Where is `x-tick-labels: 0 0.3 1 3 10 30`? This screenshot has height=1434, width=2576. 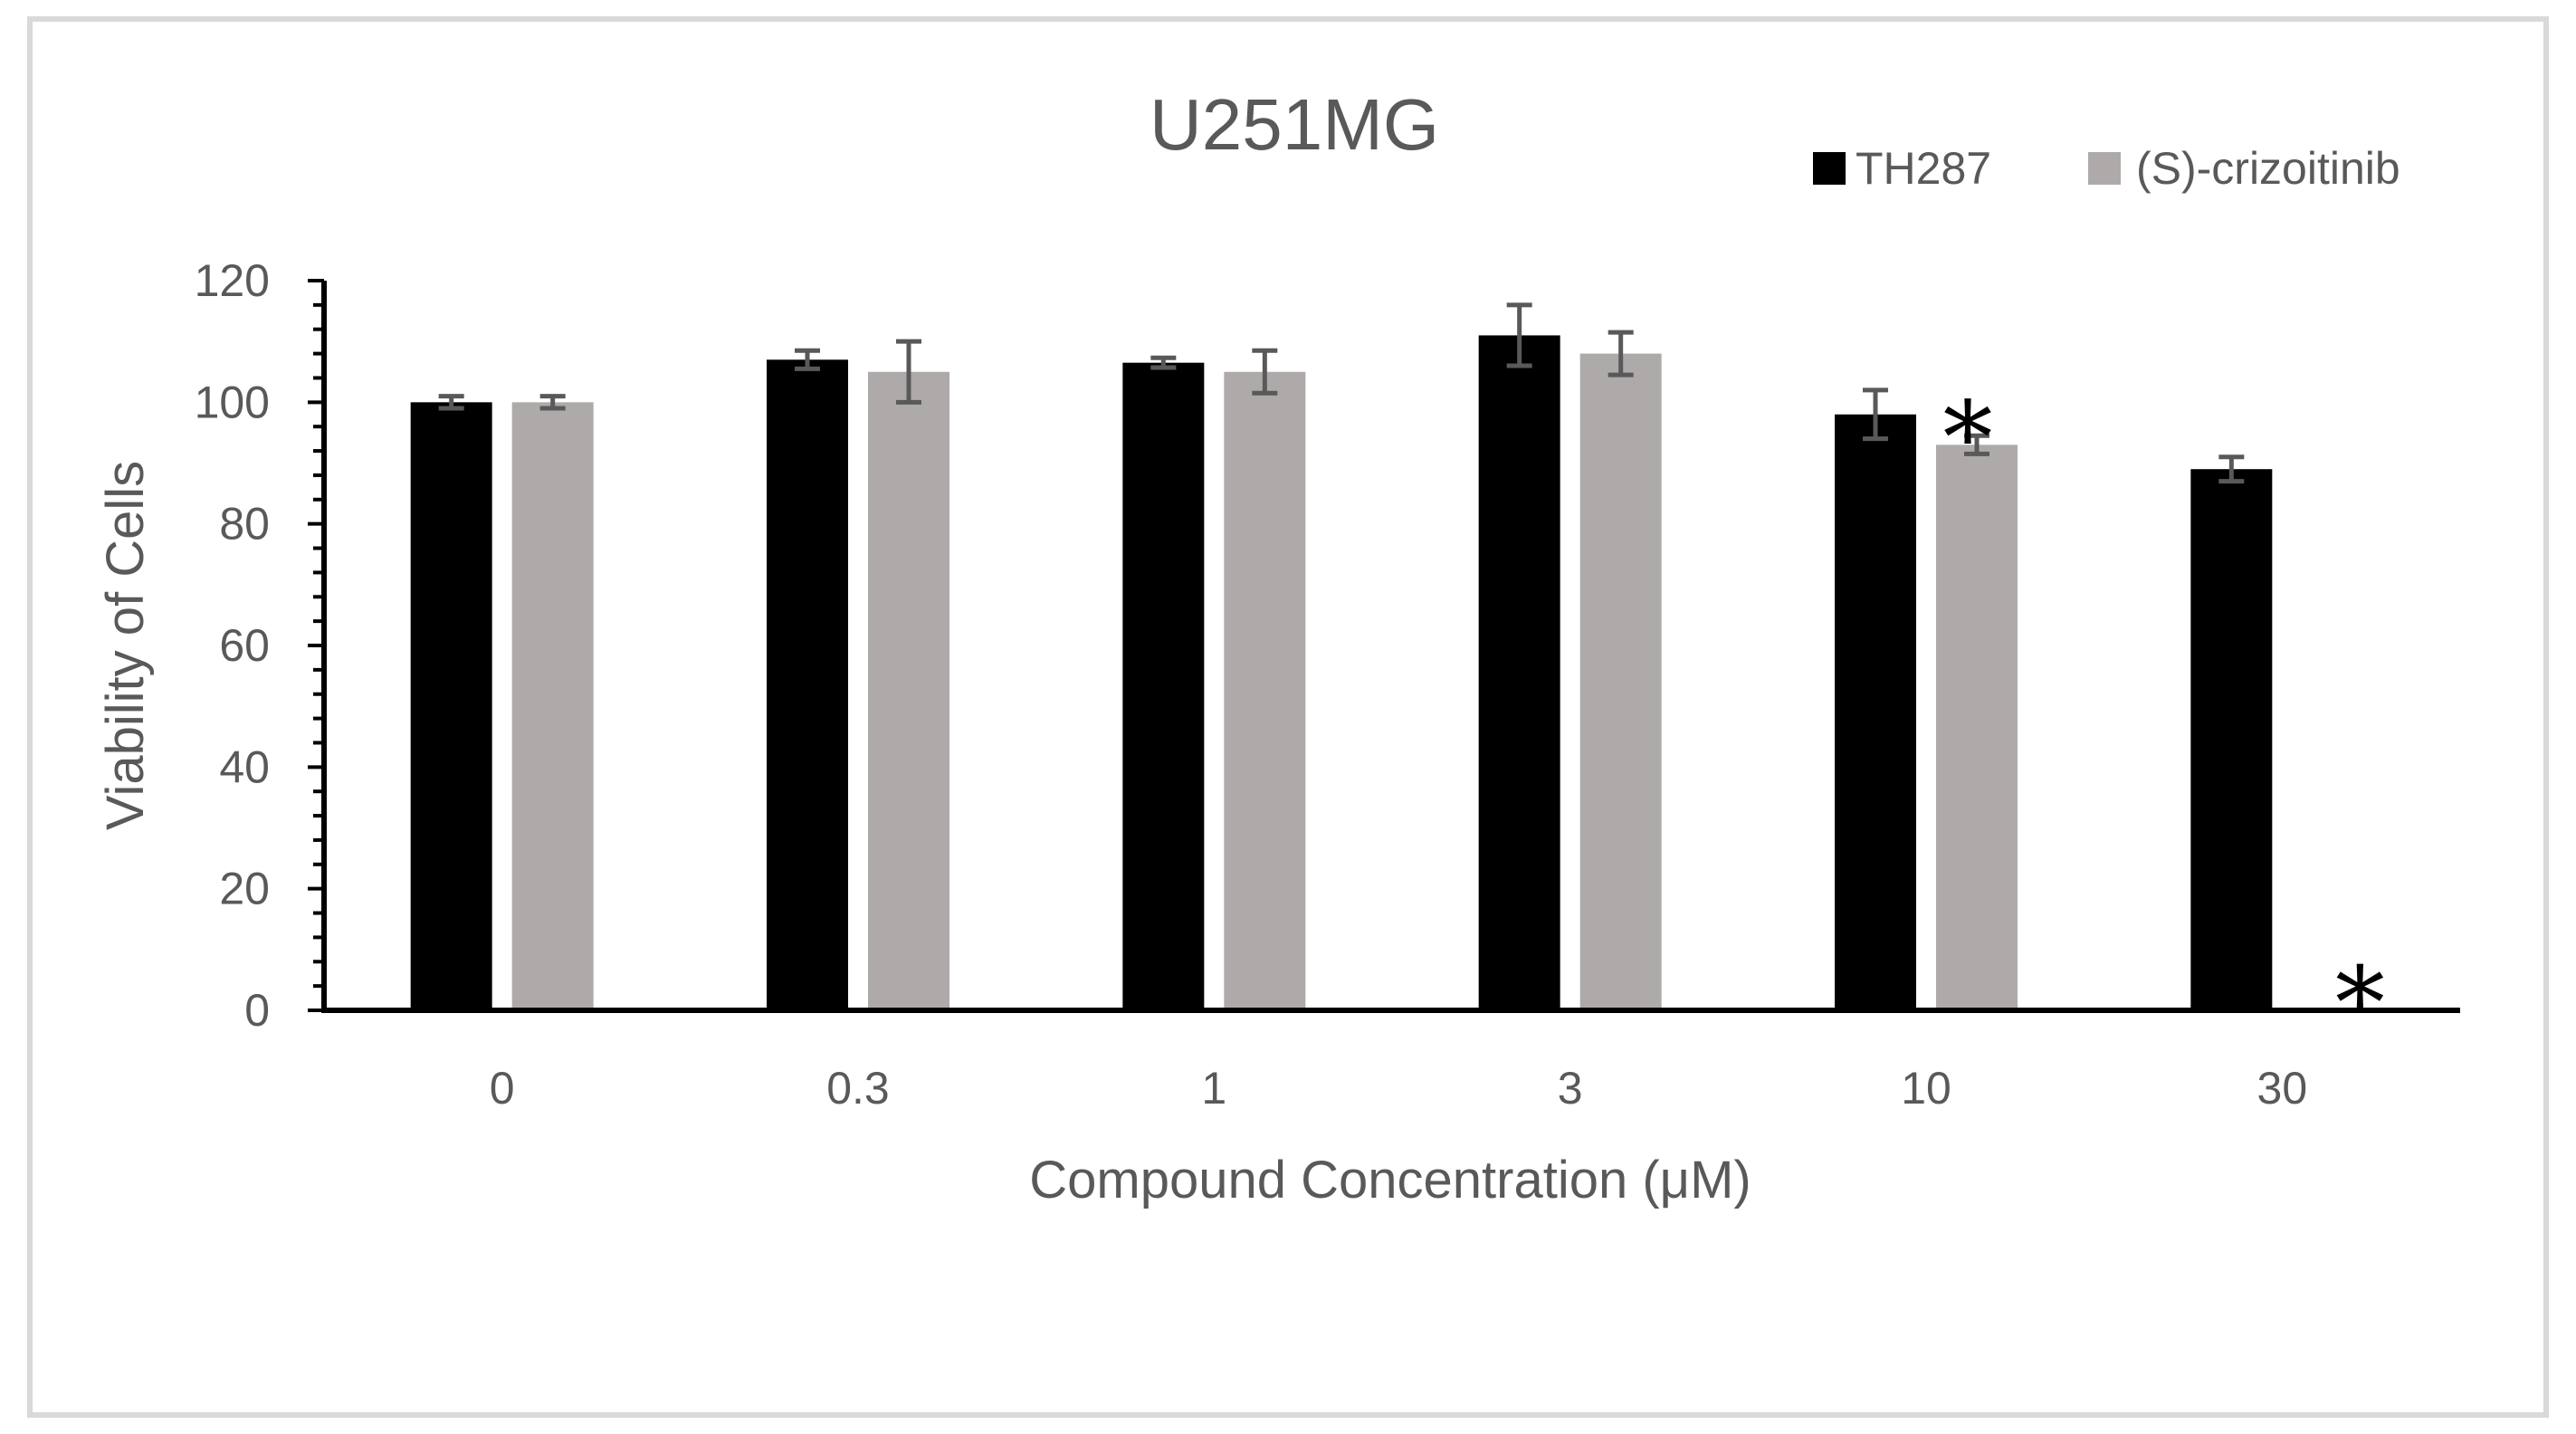
x-tick-labels: 0 0.3 1 3 10 30 is located at coordinates (1399, 1088).